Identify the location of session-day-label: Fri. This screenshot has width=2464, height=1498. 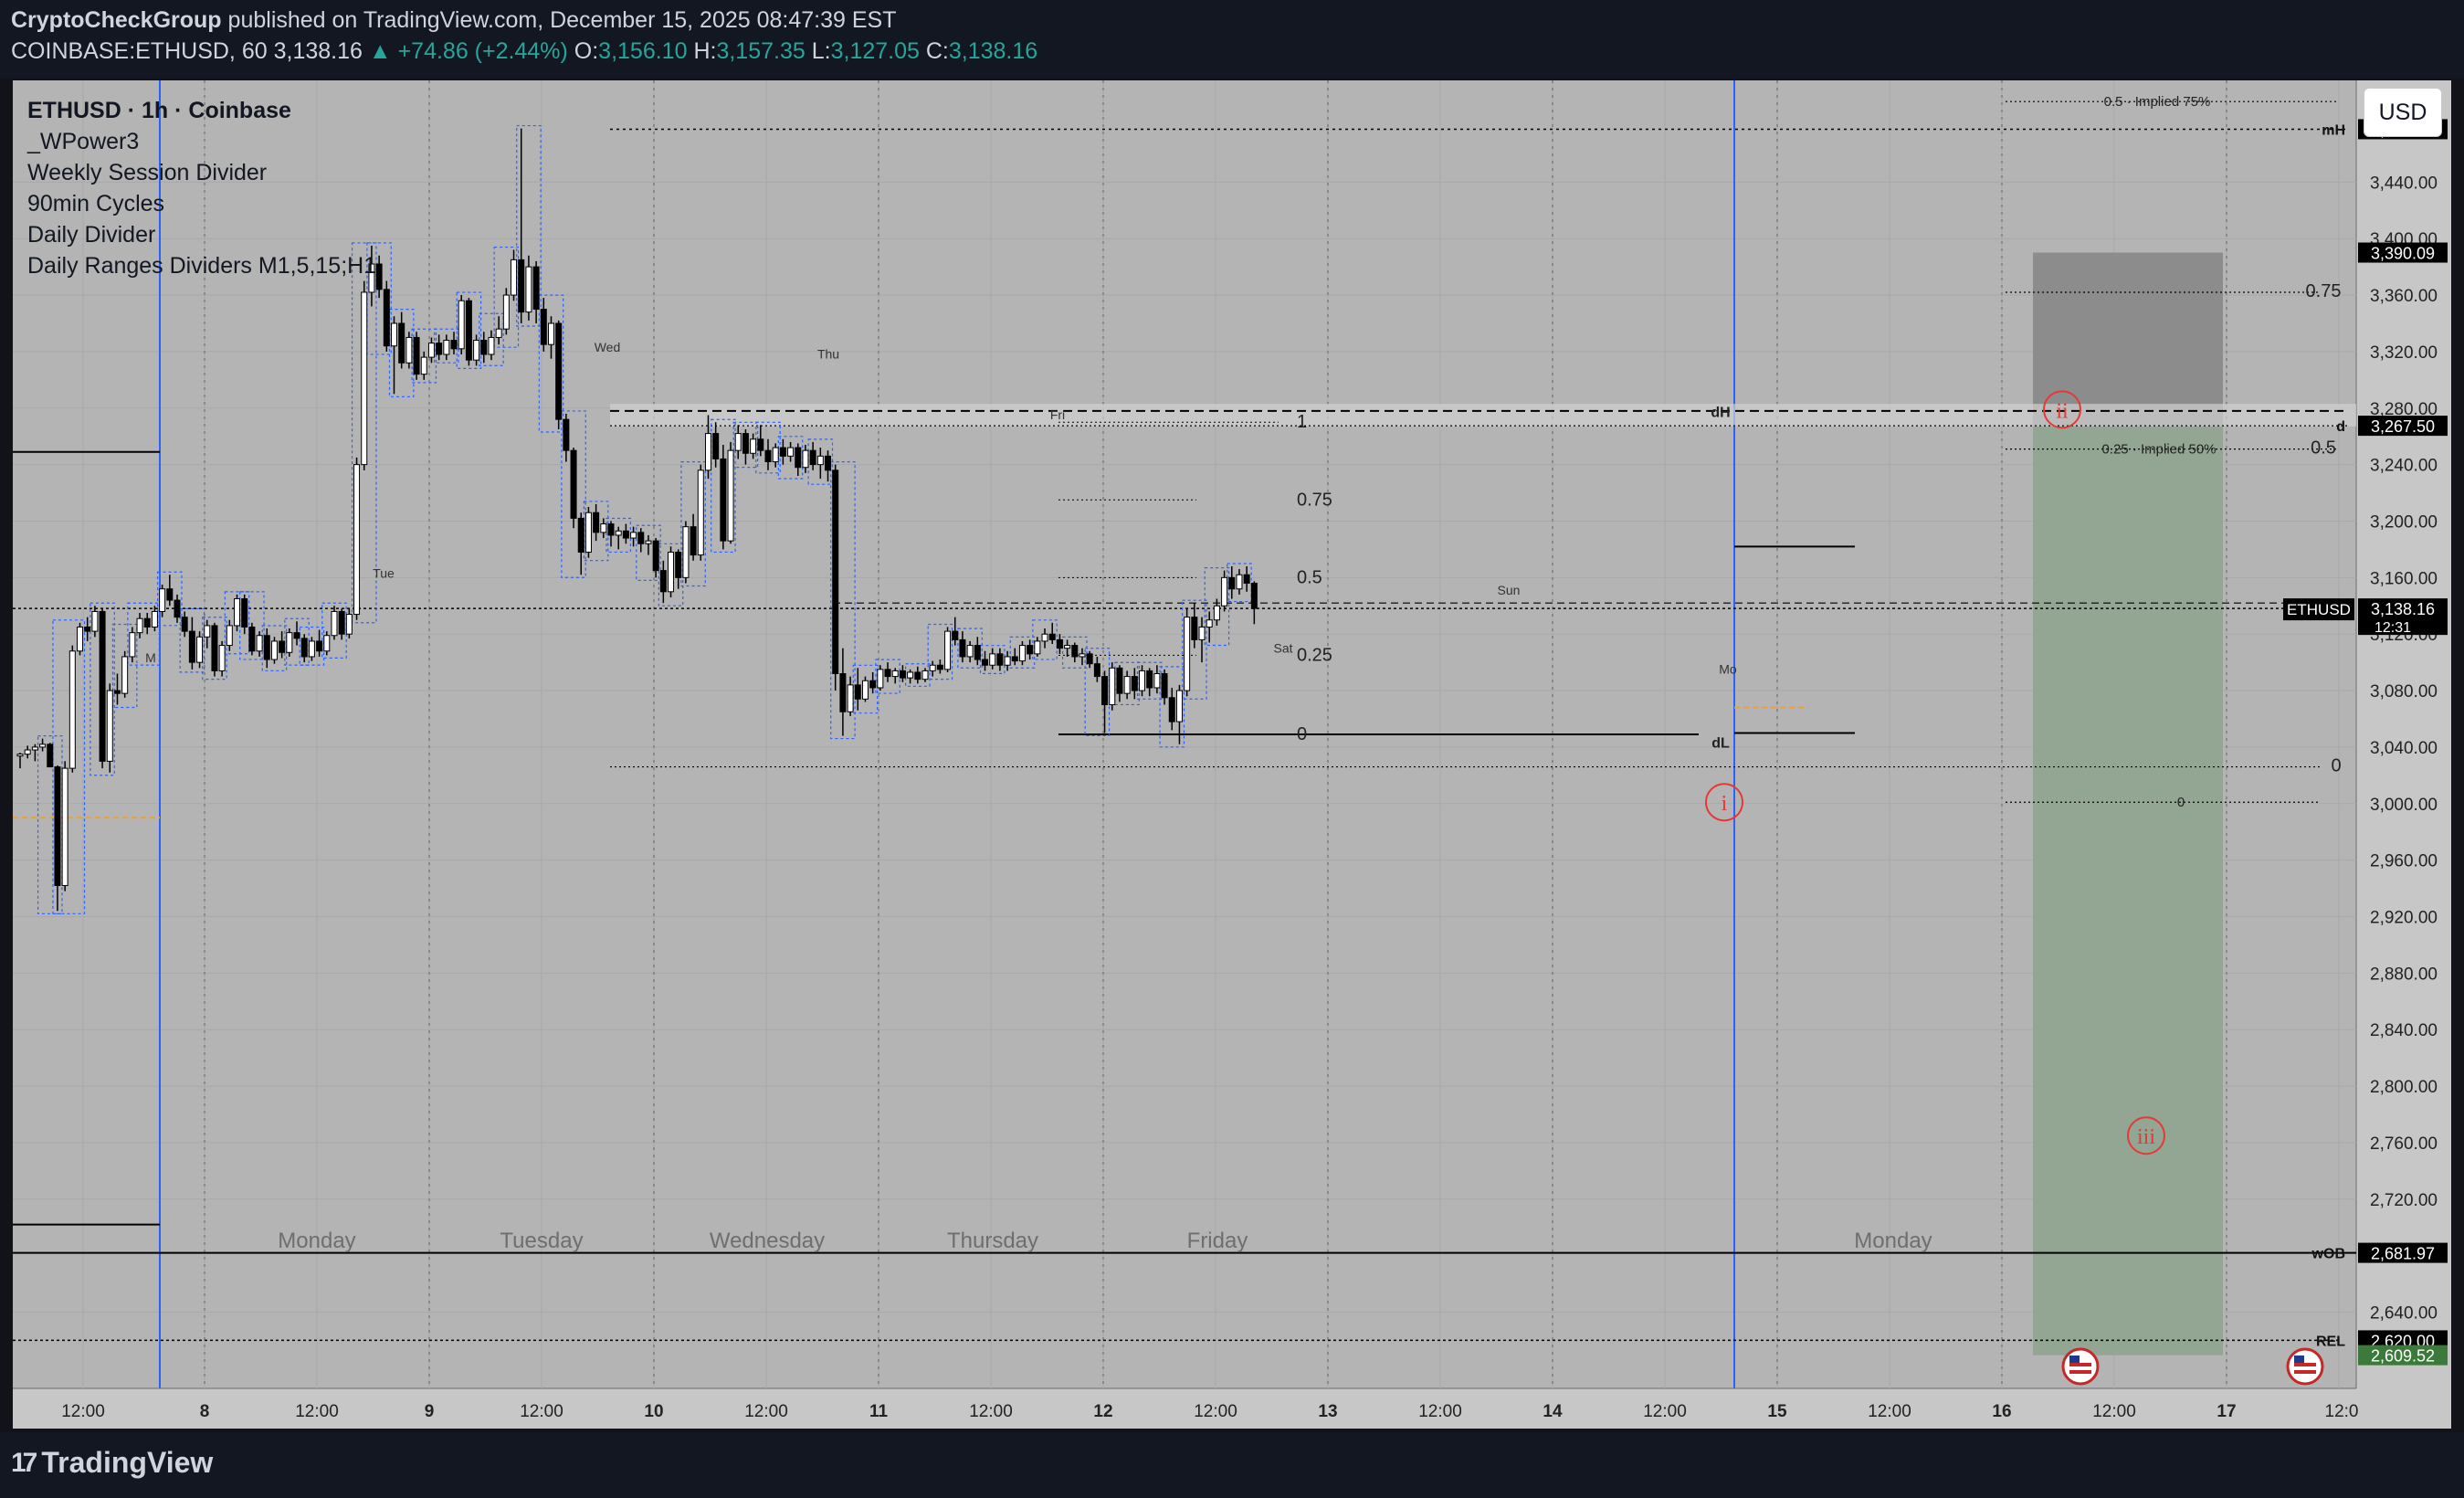
(1057, 415).